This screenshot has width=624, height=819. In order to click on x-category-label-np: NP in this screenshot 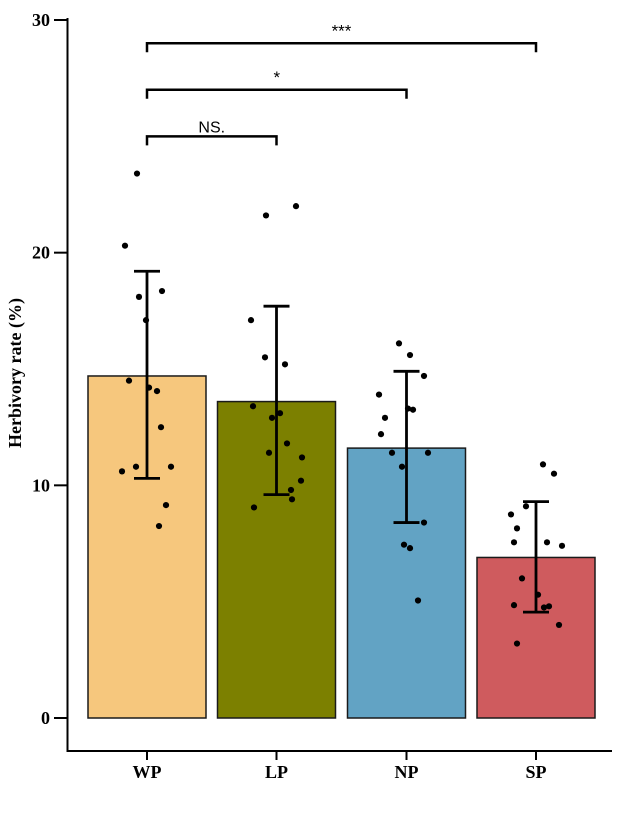, I will do `click(407, 772)`.